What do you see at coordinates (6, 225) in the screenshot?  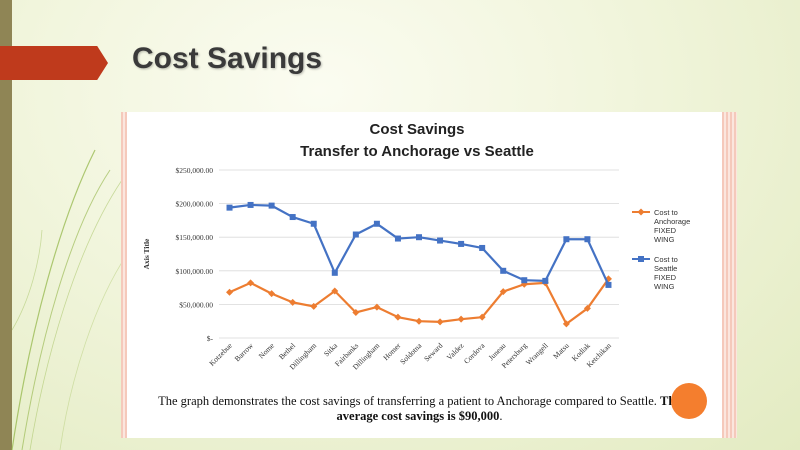 I see `left-accent-strip` at bounding box center [6, 225].